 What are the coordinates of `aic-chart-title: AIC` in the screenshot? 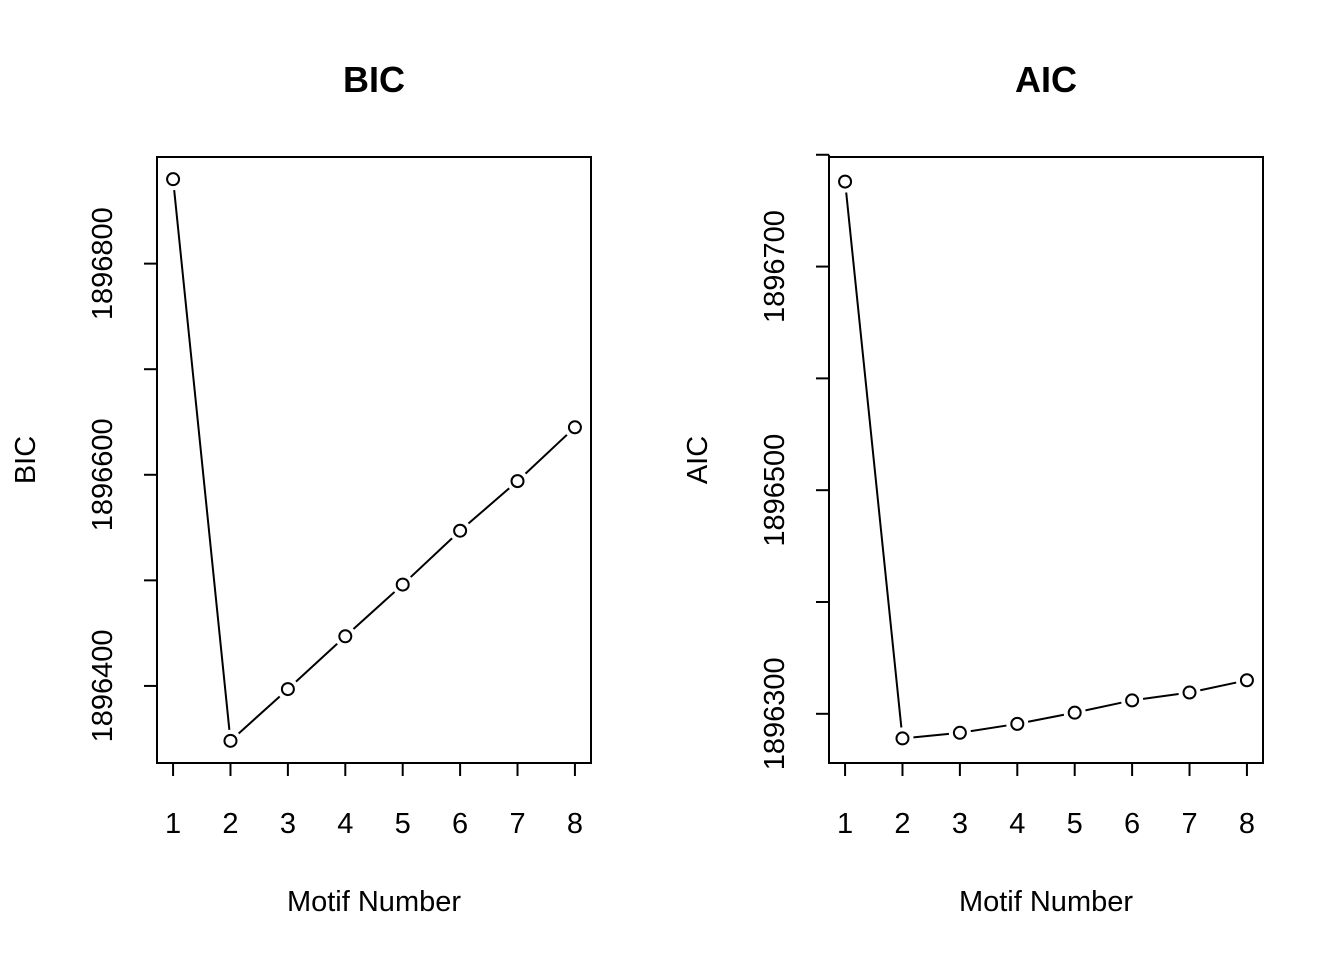 It's located at (1046, 79).